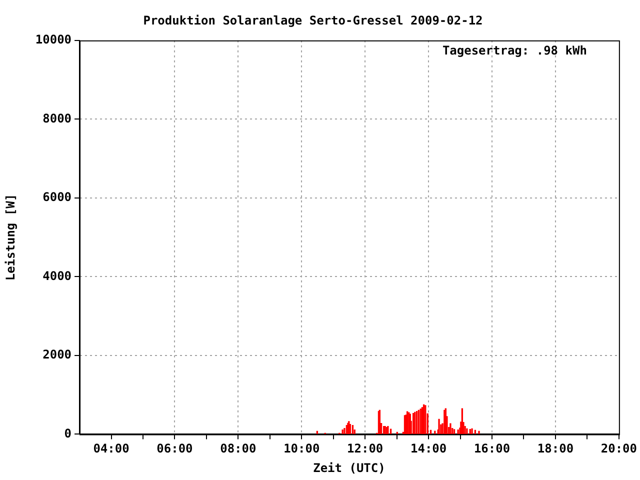 Image resolution: width=640 pixels, height=480 pixels. I want to click on annotation: Tagesertrag: .98 kWh, so click(514, 51).